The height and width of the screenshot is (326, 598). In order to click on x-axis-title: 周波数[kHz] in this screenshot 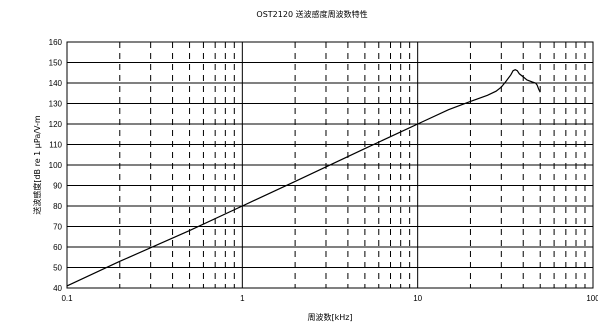, I will do `click(329, 317)`.